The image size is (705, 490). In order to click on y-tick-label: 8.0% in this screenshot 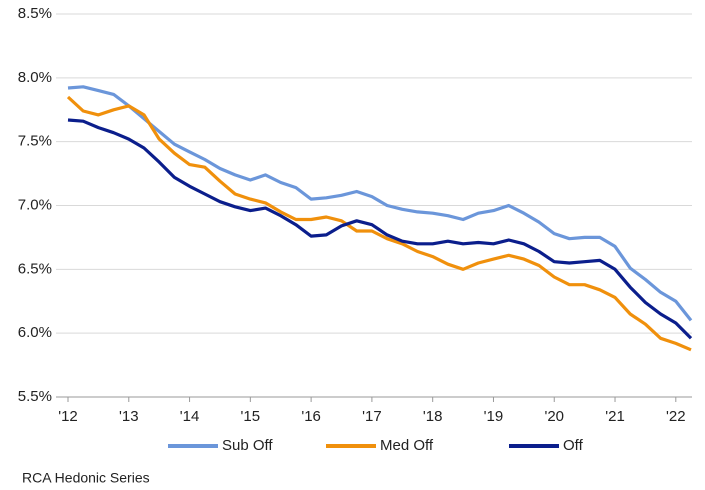, I will do `click(35, 77)`.